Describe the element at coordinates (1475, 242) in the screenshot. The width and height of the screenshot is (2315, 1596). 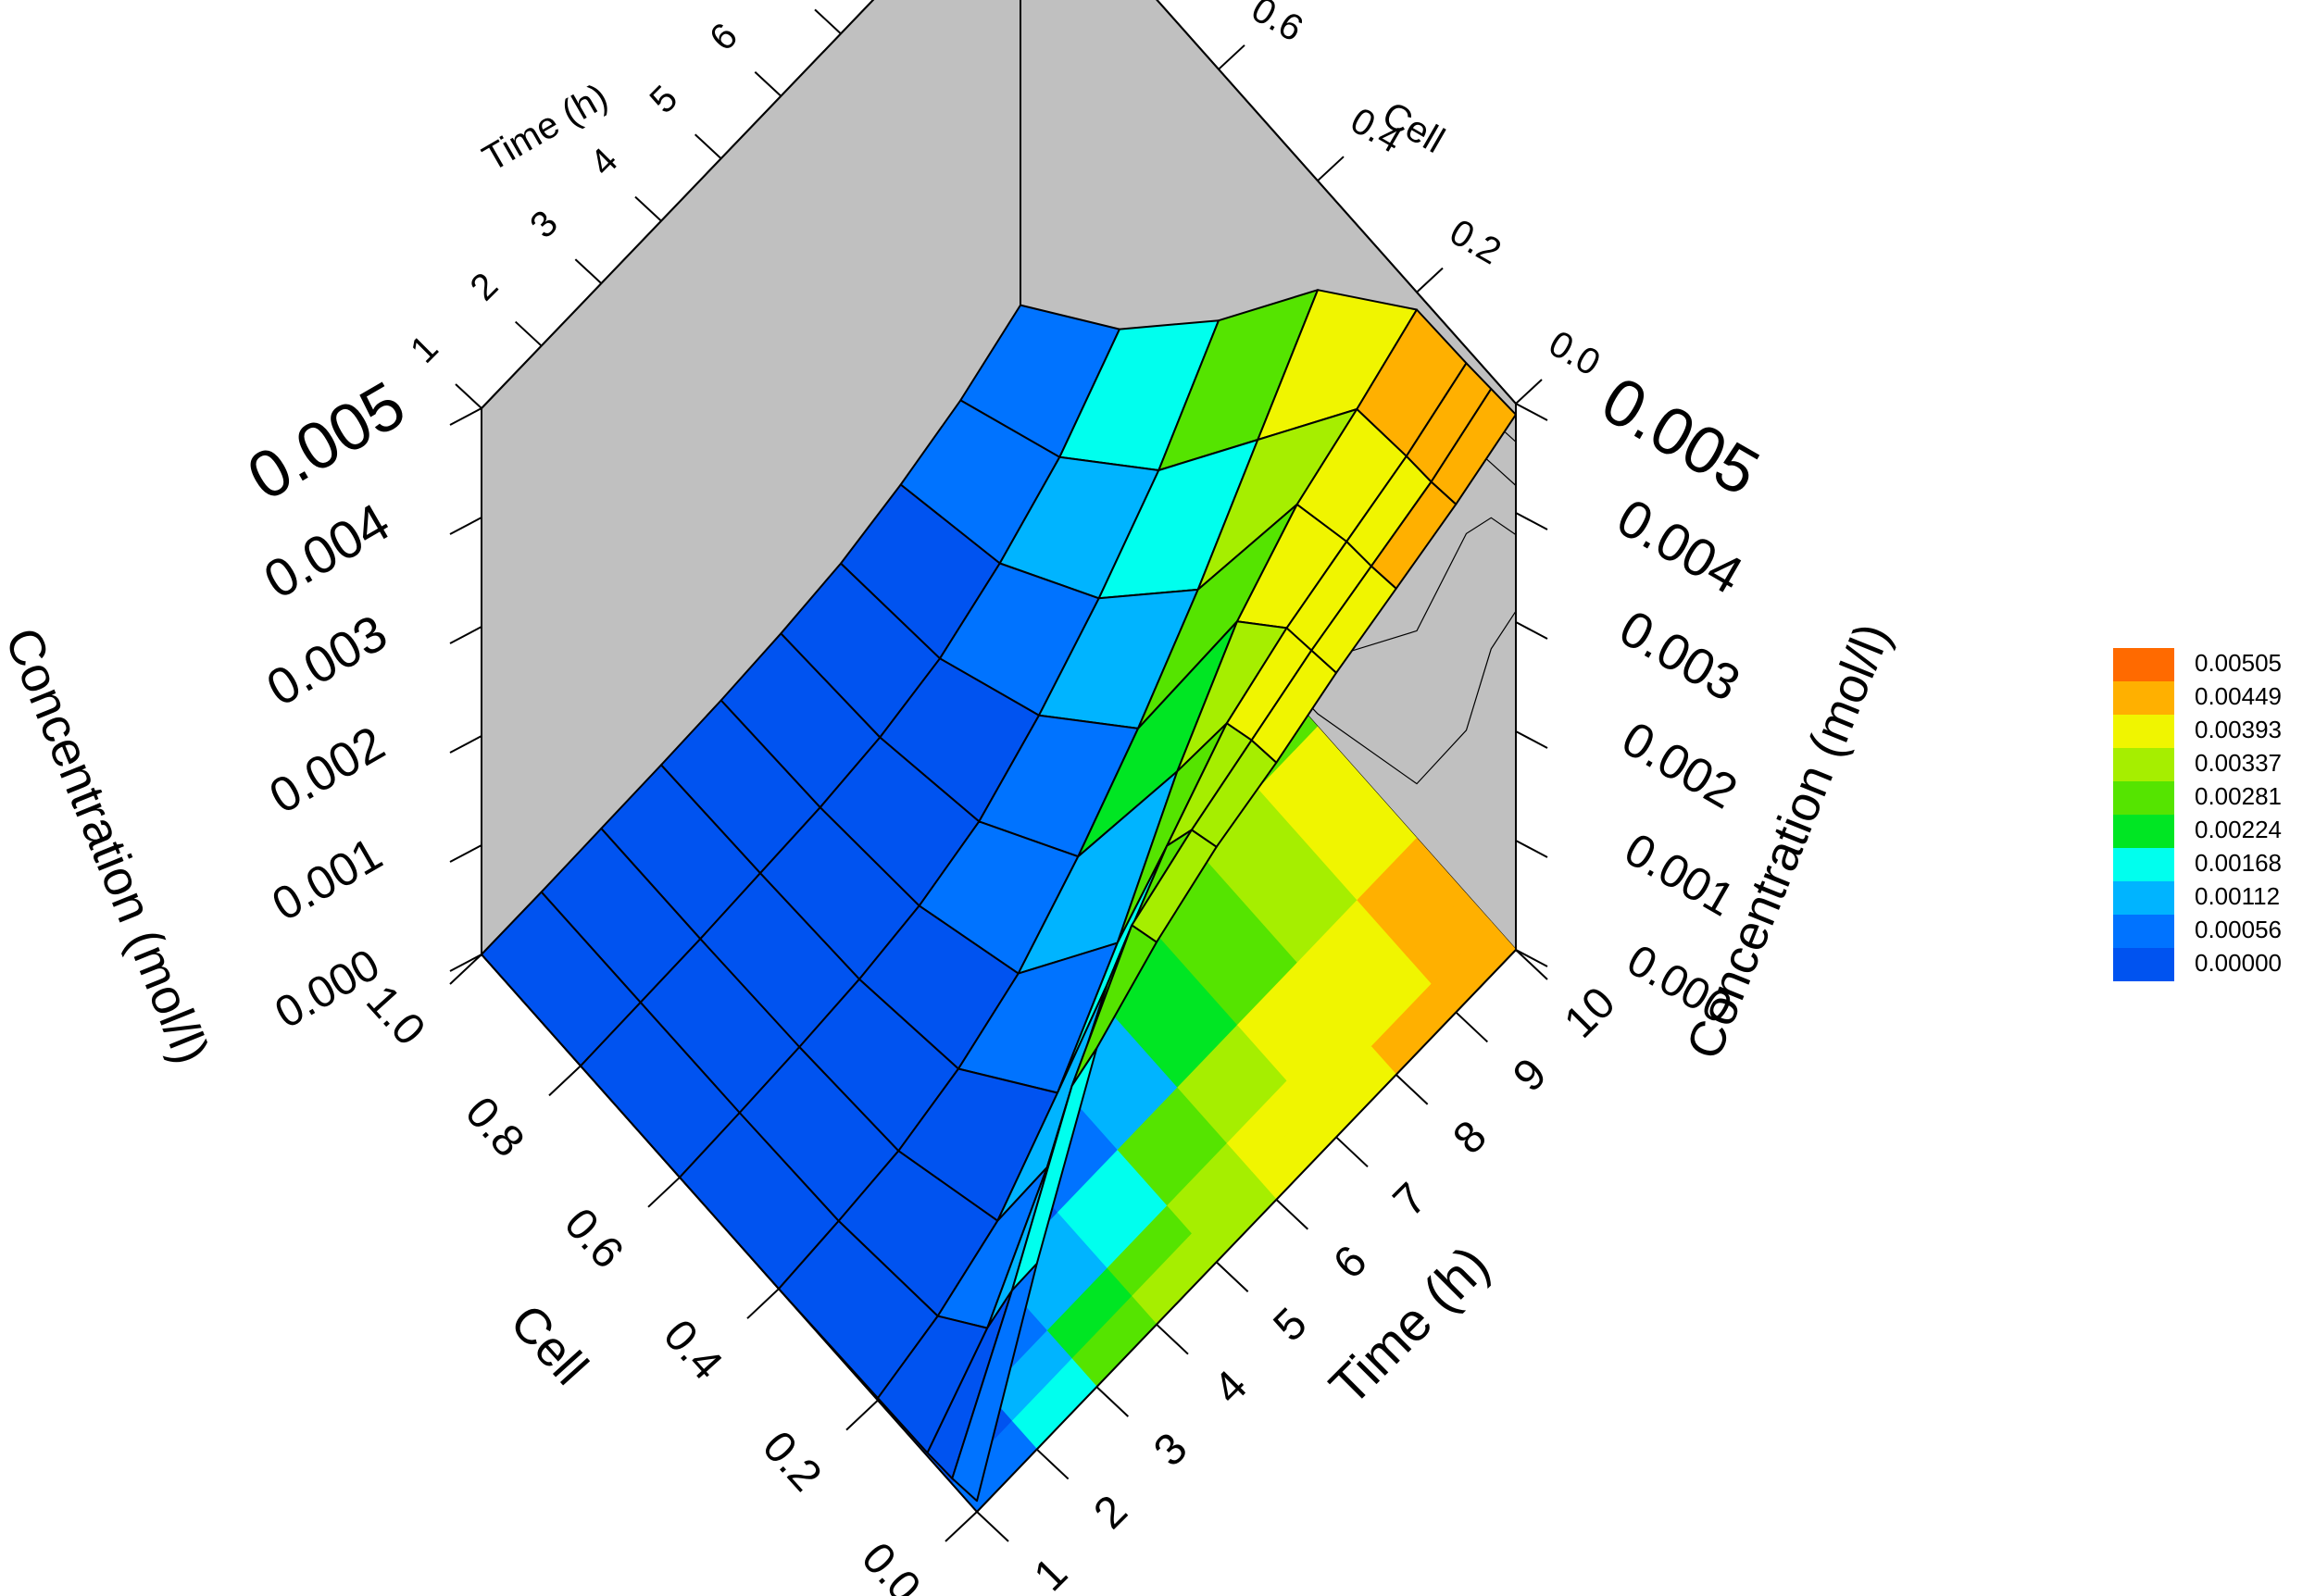
I see `cell-top-tick-label: 0.2` at that location.